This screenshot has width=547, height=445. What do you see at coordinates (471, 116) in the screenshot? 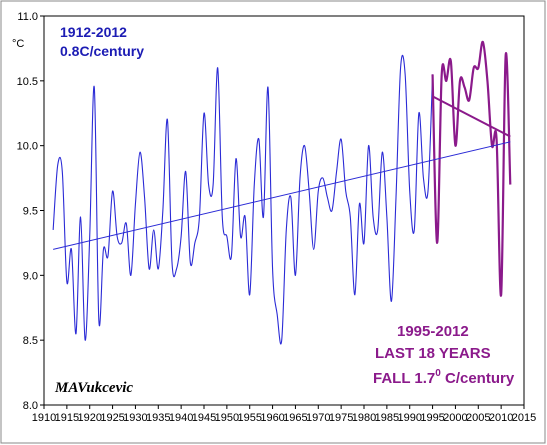
I see `trend-line-recent` at bounding box center [471, 116].